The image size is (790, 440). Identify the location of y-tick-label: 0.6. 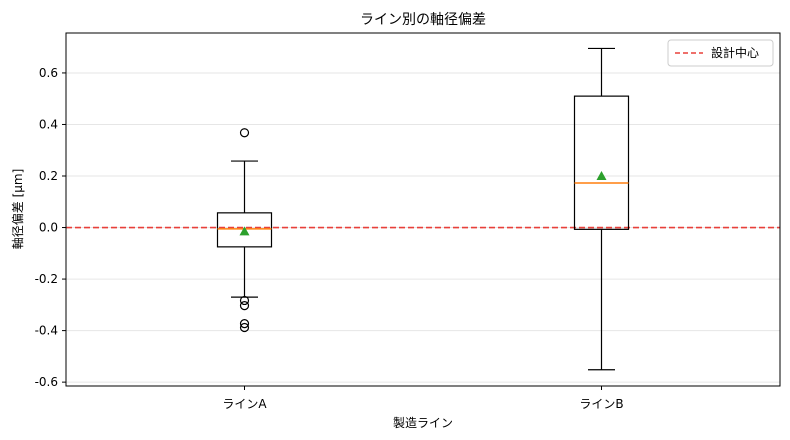
(48, 73).